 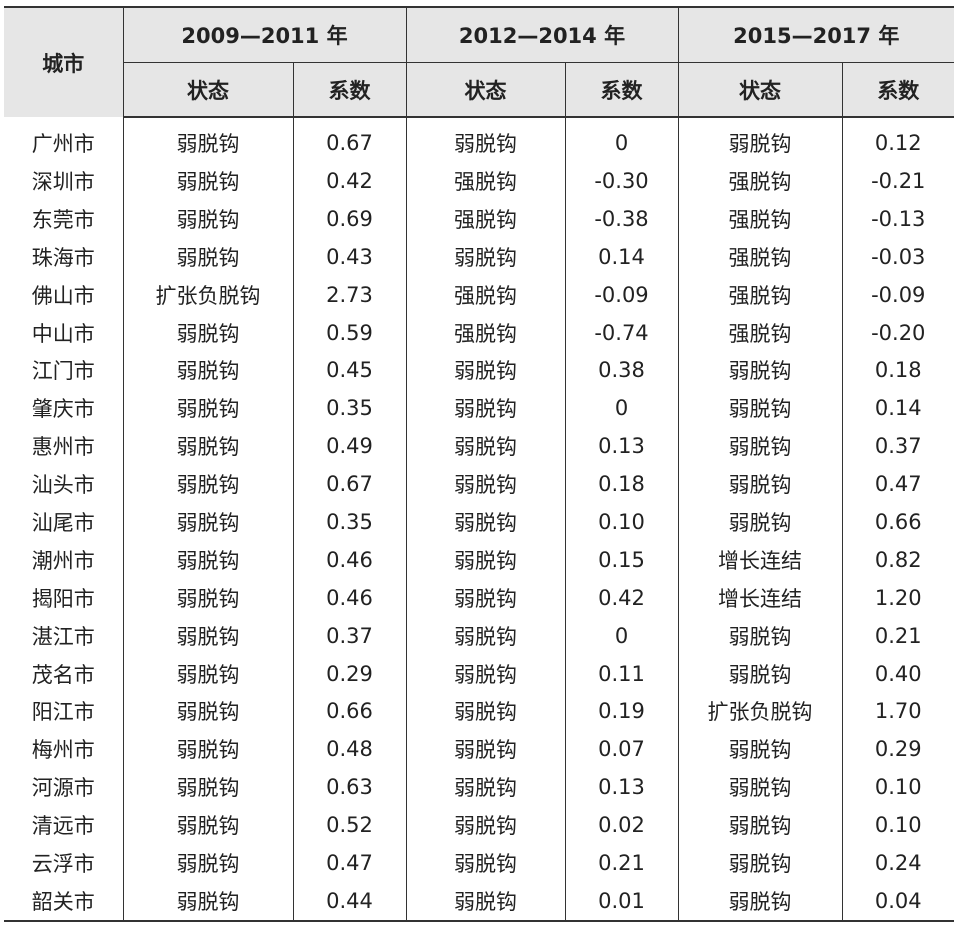 What do you see at coordinates (64, 901) in the screenshot?
I see `city-cell: 韶关市` at bounding box center [64, 901].